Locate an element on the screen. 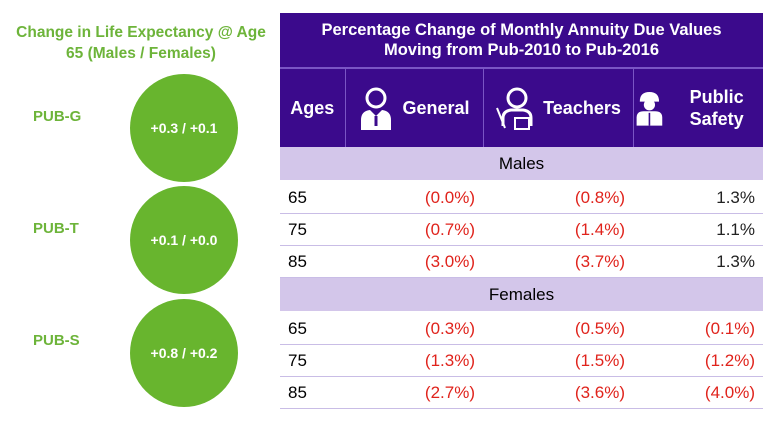 This screenshot has height=433, width=770. plan-label: PUB-S is located at coordinates (56, 340).